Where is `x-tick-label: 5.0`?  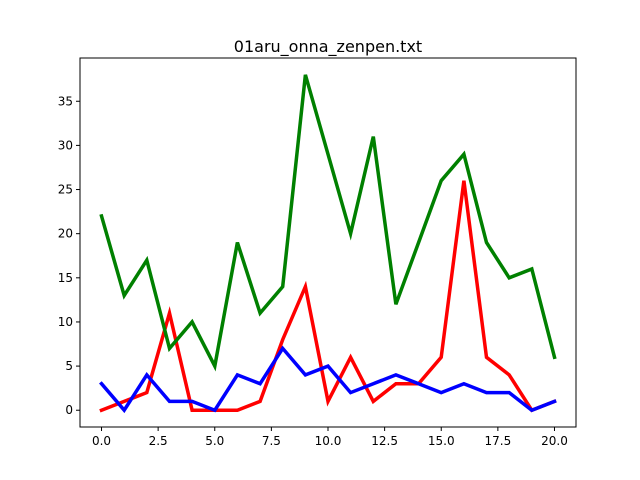 x-tick-label: 5.0 is located at coordinates (214, 441).